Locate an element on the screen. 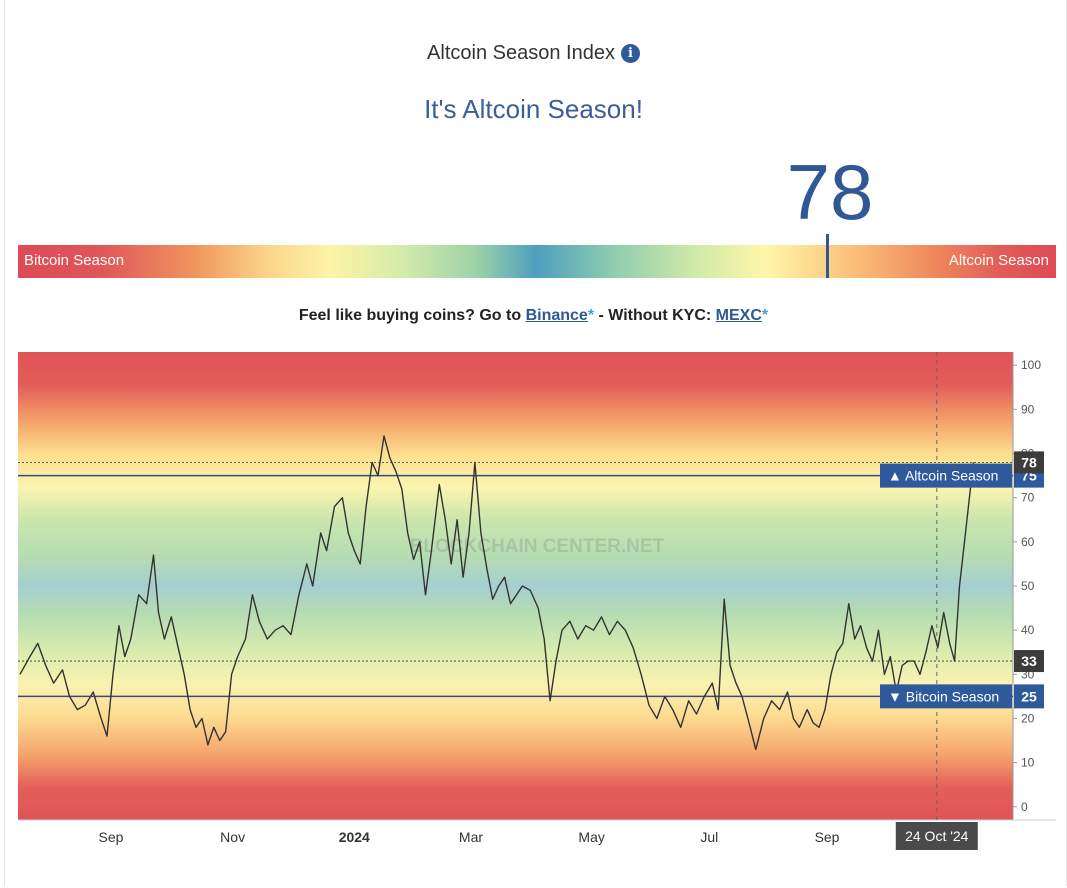 The image size is (1067, 888). y-axis-area is located at coordinates (1034, 586).